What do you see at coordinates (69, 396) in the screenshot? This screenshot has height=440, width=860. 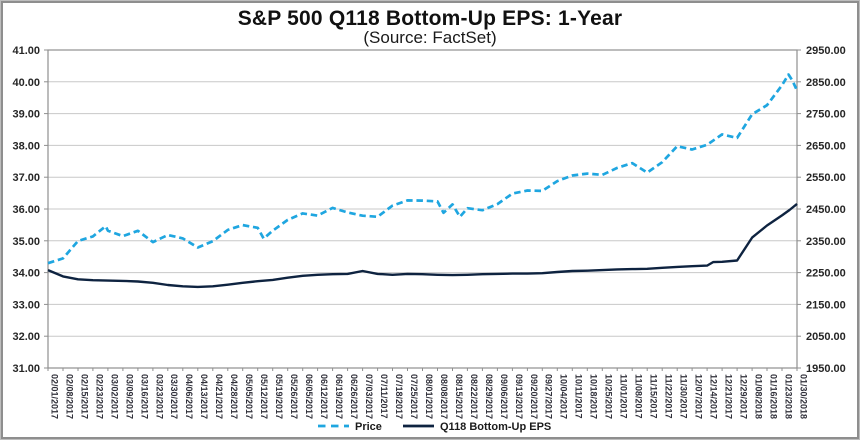 I see `svg-text: 02/08/2017` at bounding box center [69, 396].